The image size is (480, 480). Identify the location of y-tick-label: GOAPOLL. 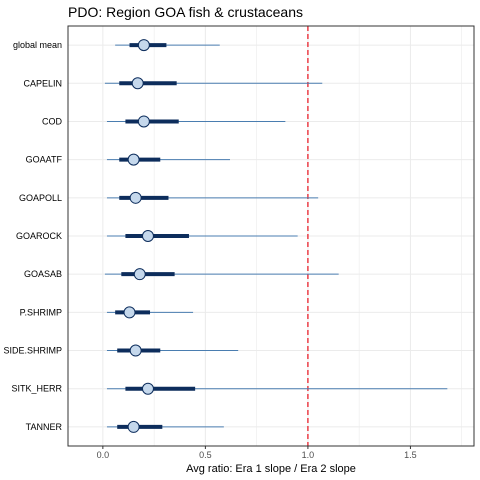
(40, 198).